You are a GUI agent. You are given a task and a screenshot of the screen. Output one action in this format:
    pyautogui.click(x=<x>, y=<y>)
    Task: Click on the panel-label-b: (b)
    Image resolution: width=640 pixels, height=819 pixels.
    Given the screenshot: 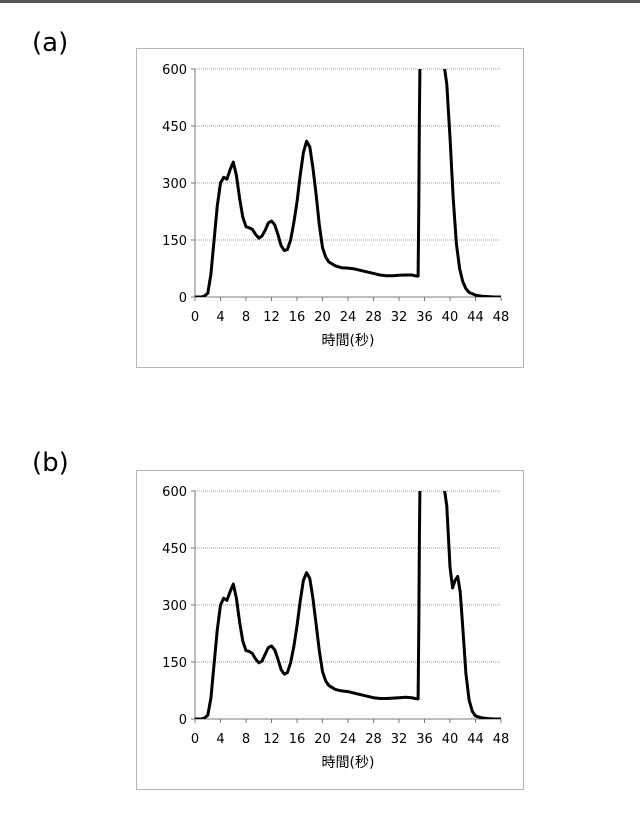 What is the action you would take?
    pyautogui.click(x=50, y=463)
    